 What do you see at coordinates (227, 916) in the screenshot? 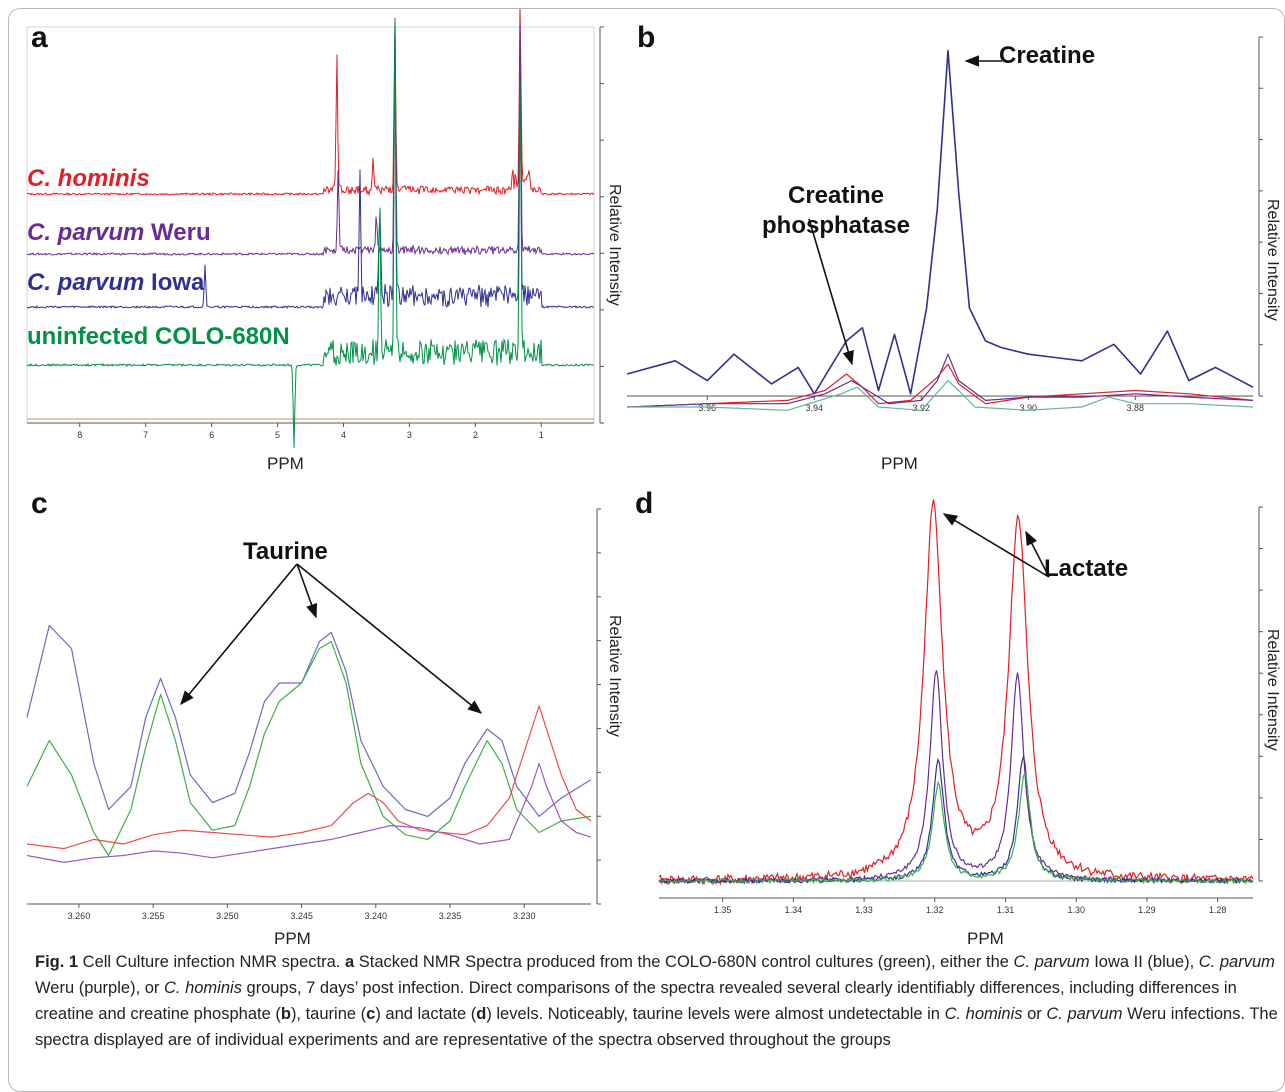
I see `panel-c-x-tick-label: 3.250` at bounding box center [227, 916].